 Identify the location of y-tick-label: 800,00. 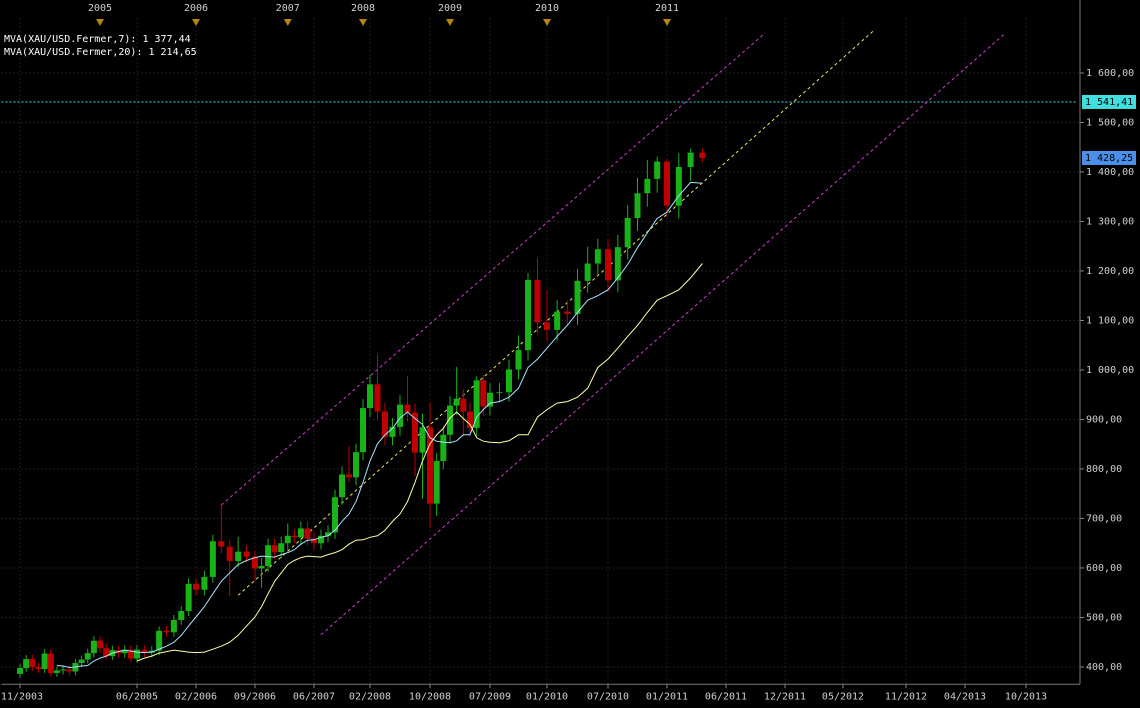
(1104, 469).